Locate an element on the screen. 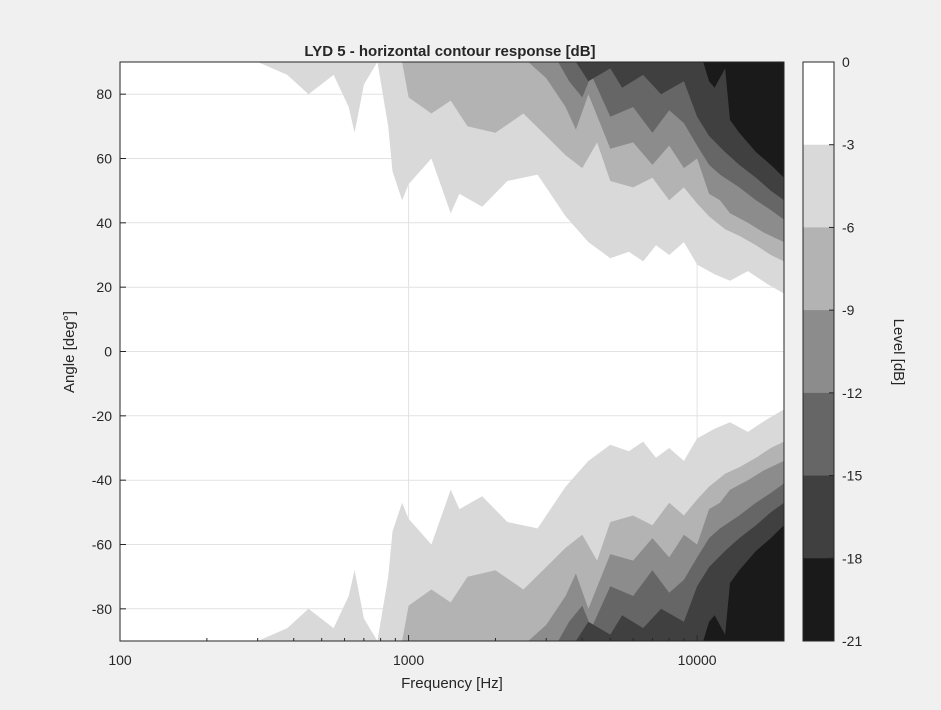  x-tick-label: 10000 is located at coordinates (697, 660).